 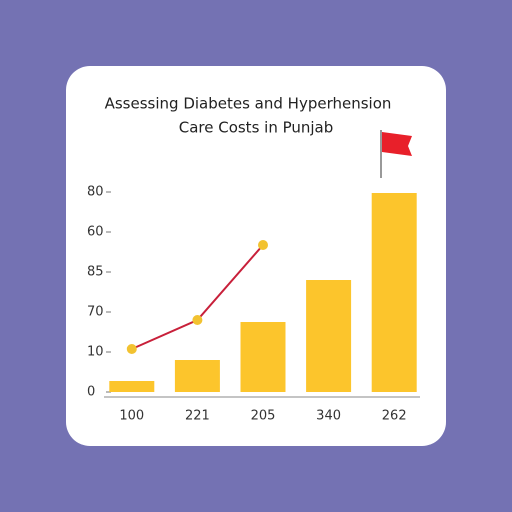 What do you see at coordinates (256, 128) in the screenshot?
I see `chart-title: Care Costs in Punjab` at bounding box center [256, 128].